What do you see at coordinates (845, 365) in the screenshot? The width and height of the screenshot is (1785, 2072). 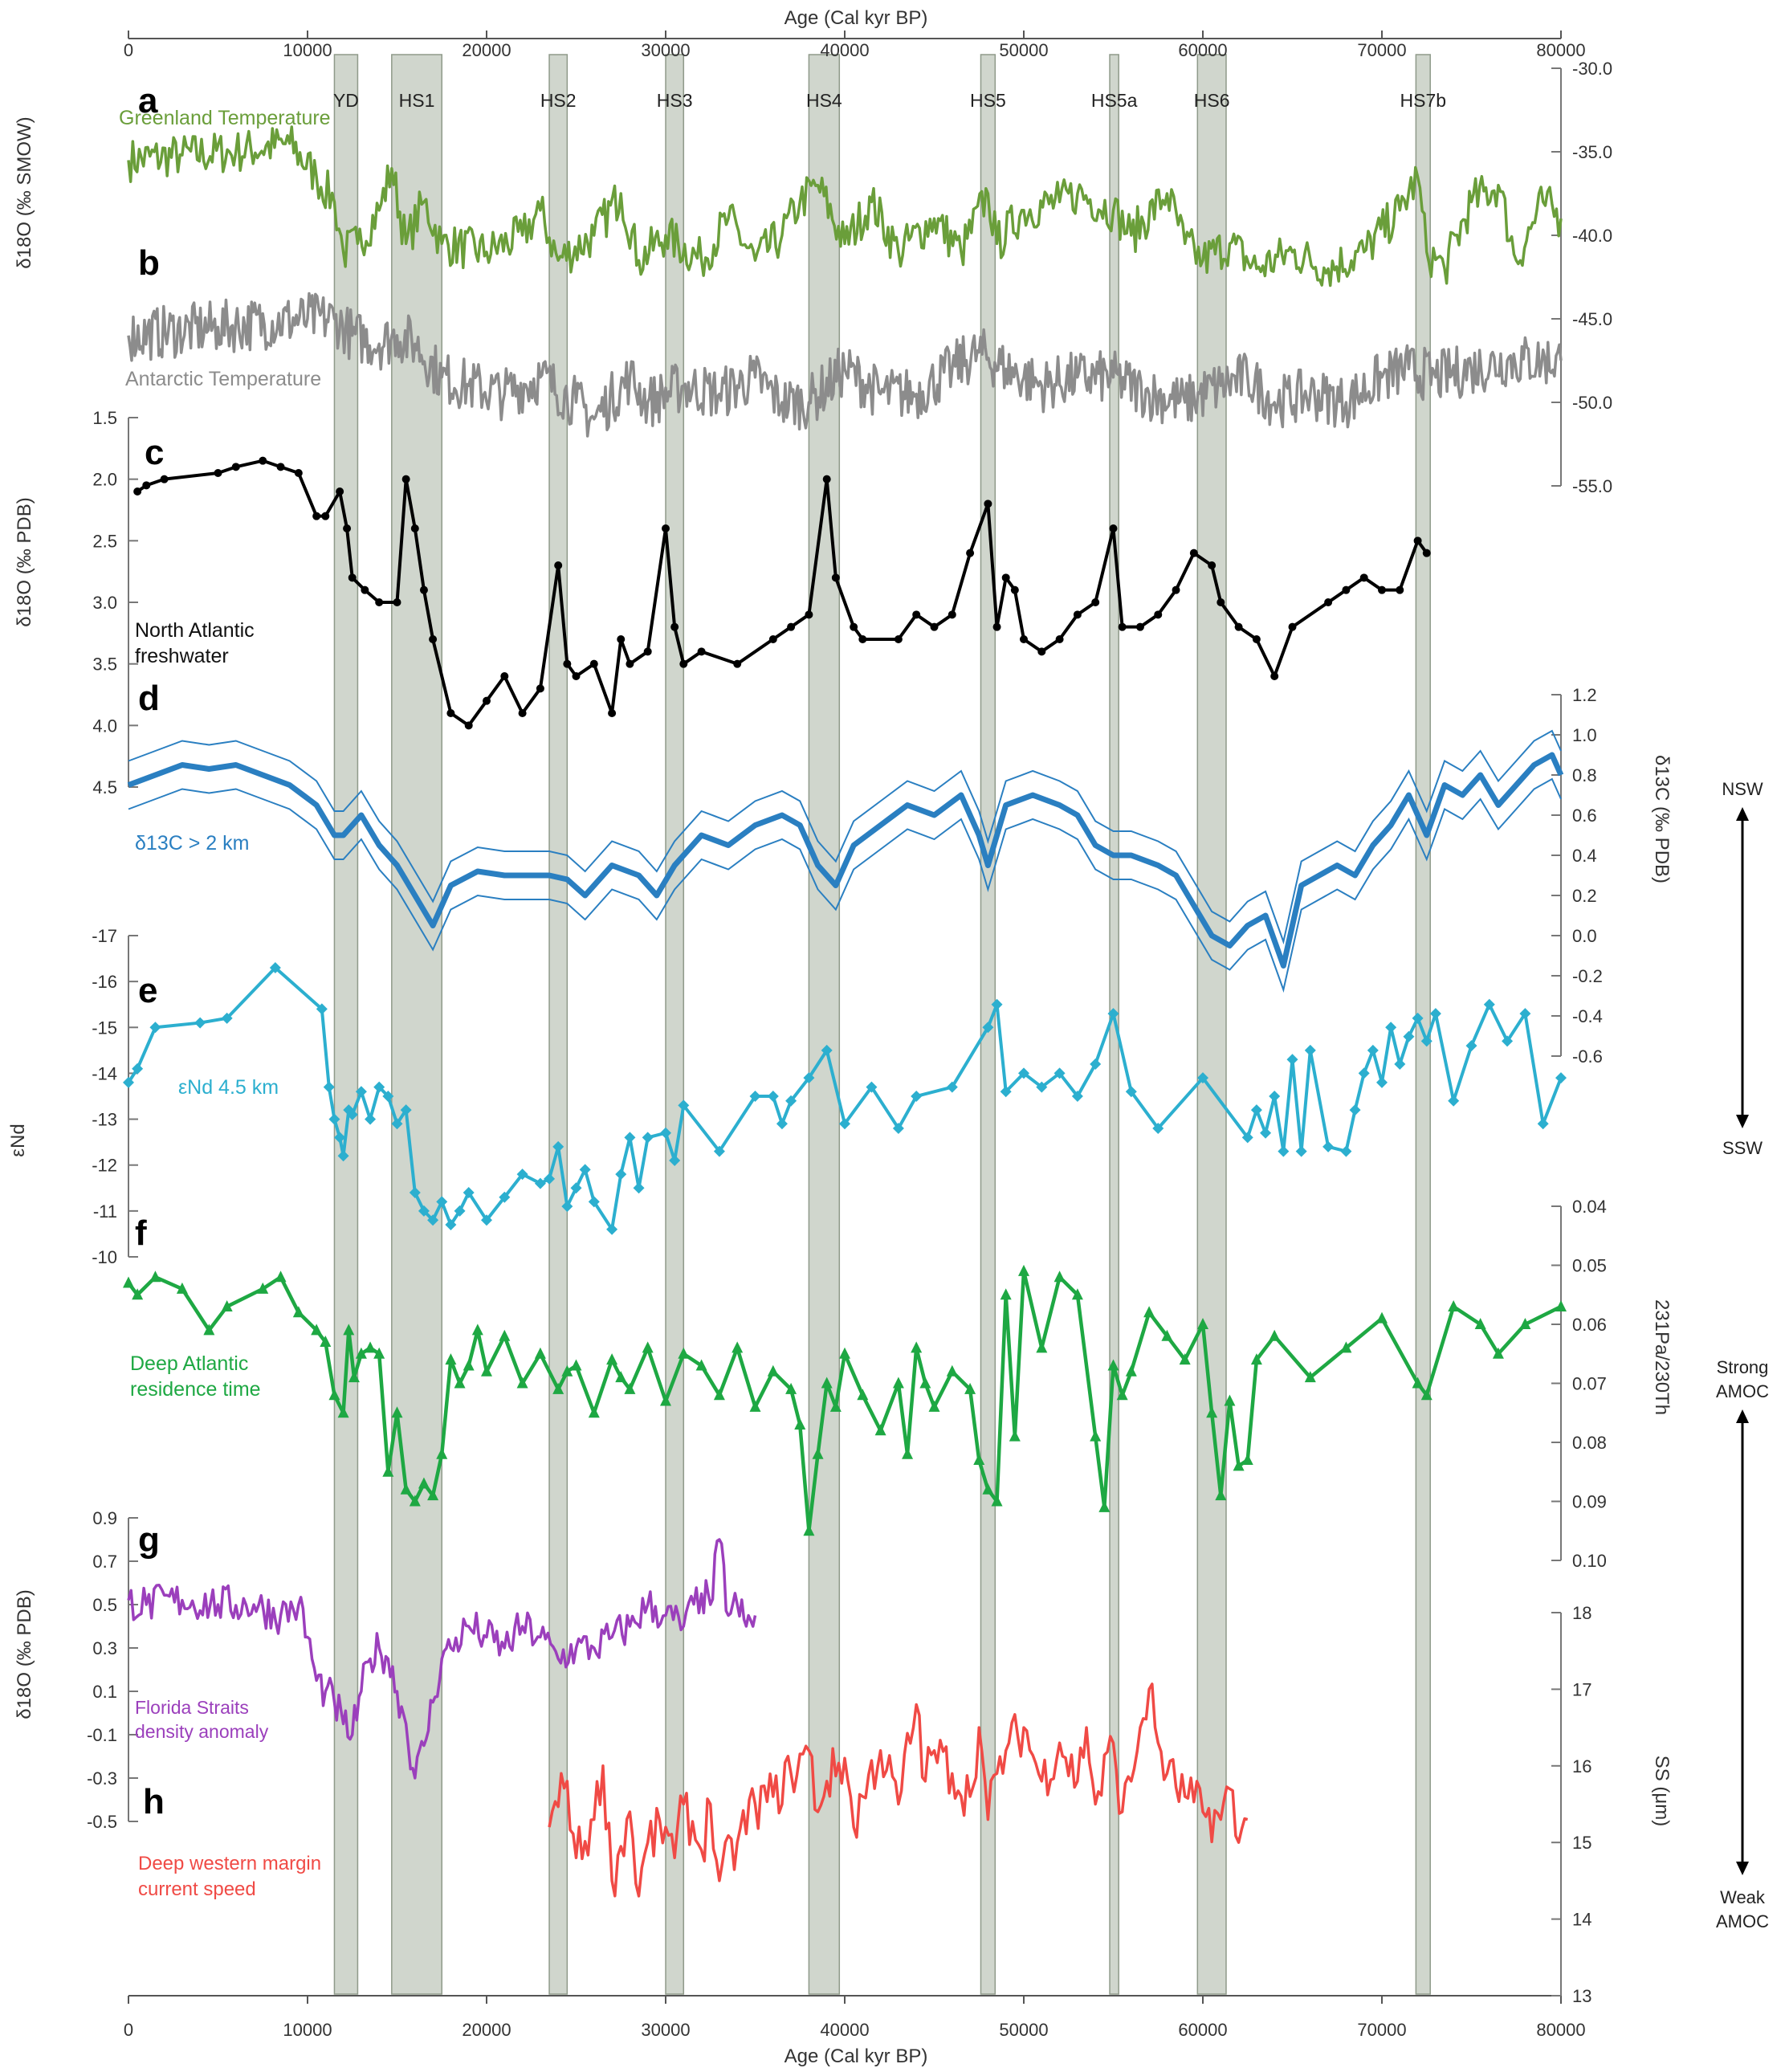 I see `series-b-line` at bounding box center [845, 365].